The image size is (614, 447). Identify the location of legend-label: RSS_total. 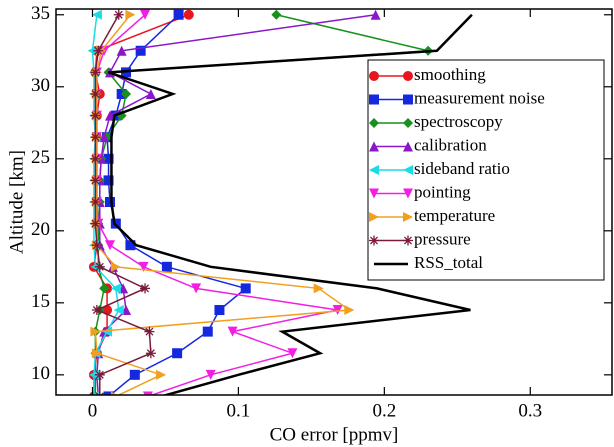
(448, 262).